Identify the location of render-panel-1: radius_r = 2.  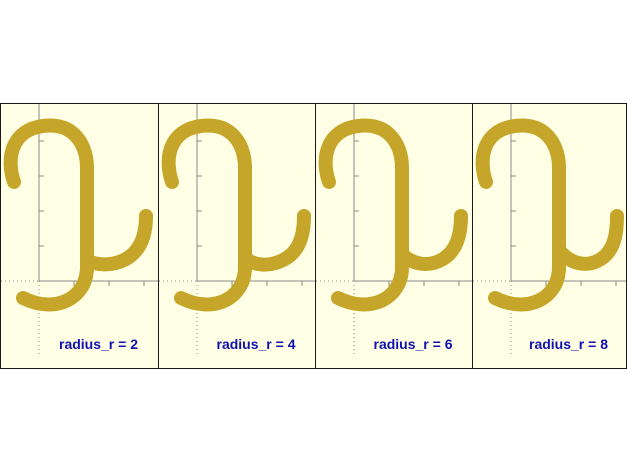
(79, 236).